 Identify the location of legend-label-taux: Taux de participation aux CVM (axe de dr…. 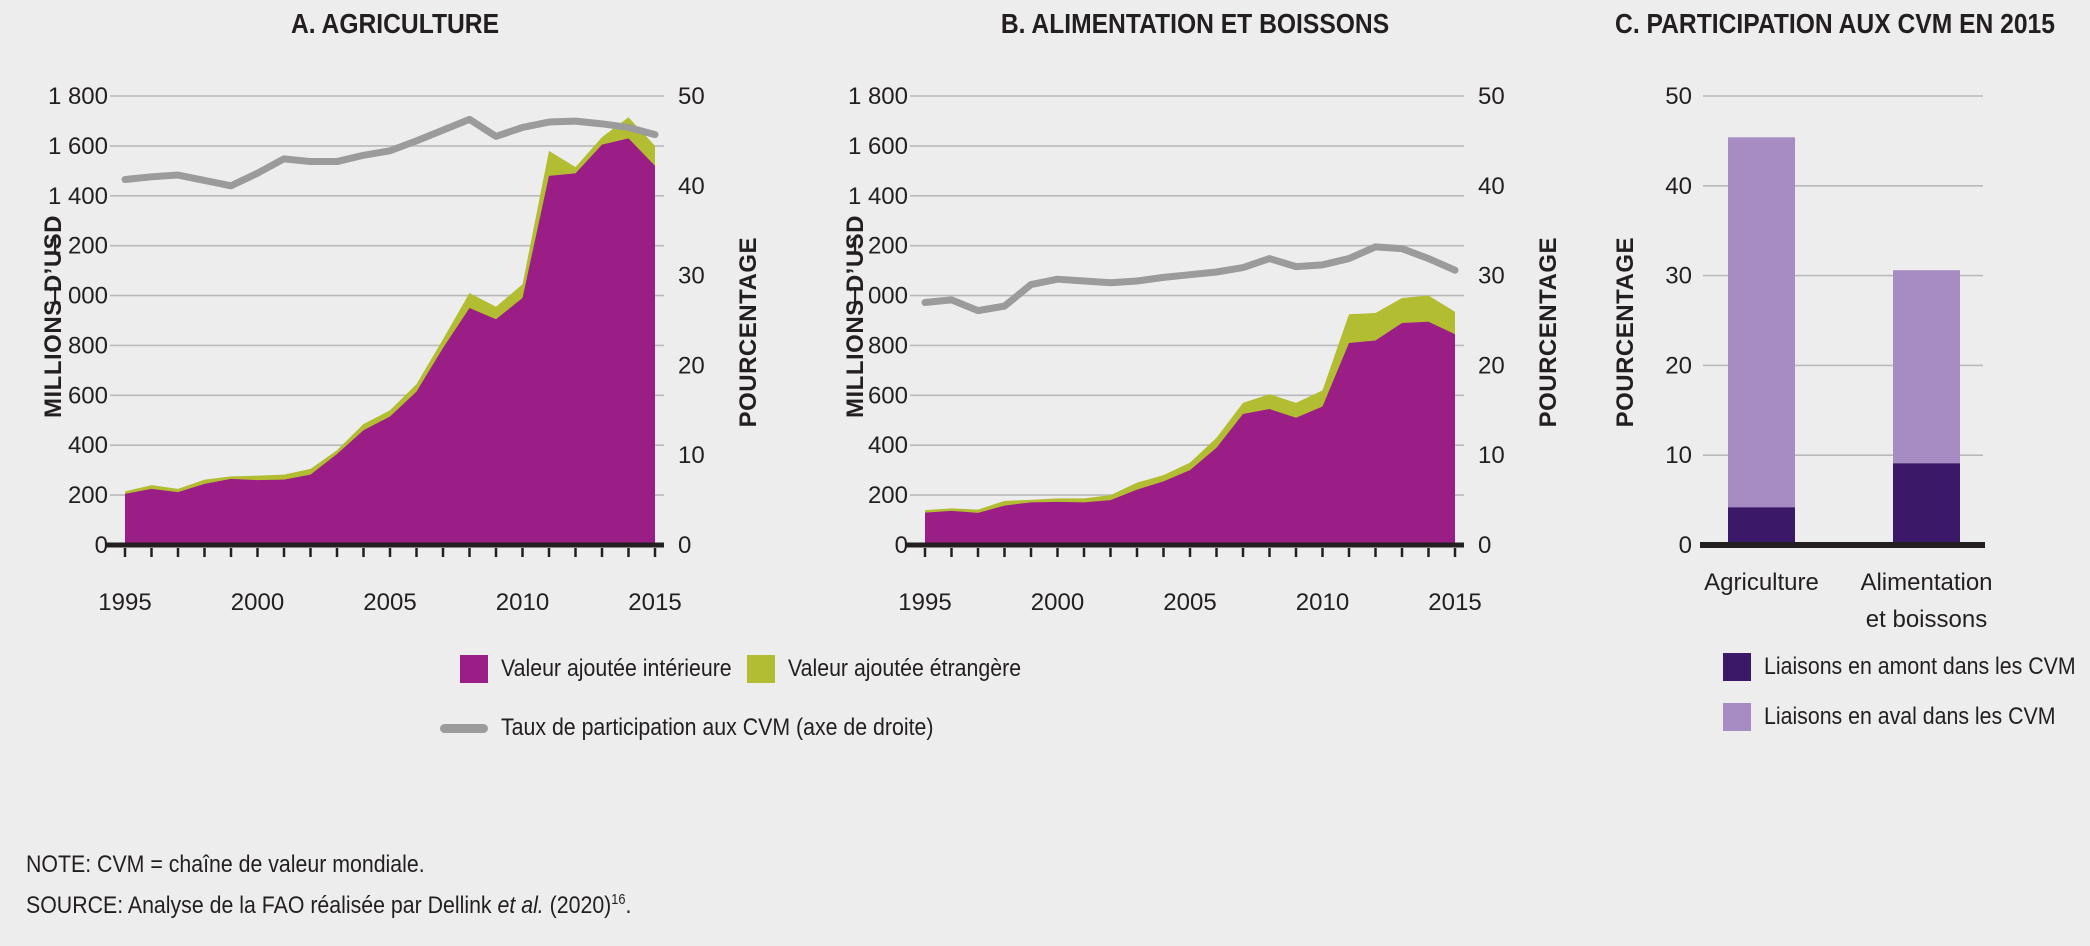
(717, 727).